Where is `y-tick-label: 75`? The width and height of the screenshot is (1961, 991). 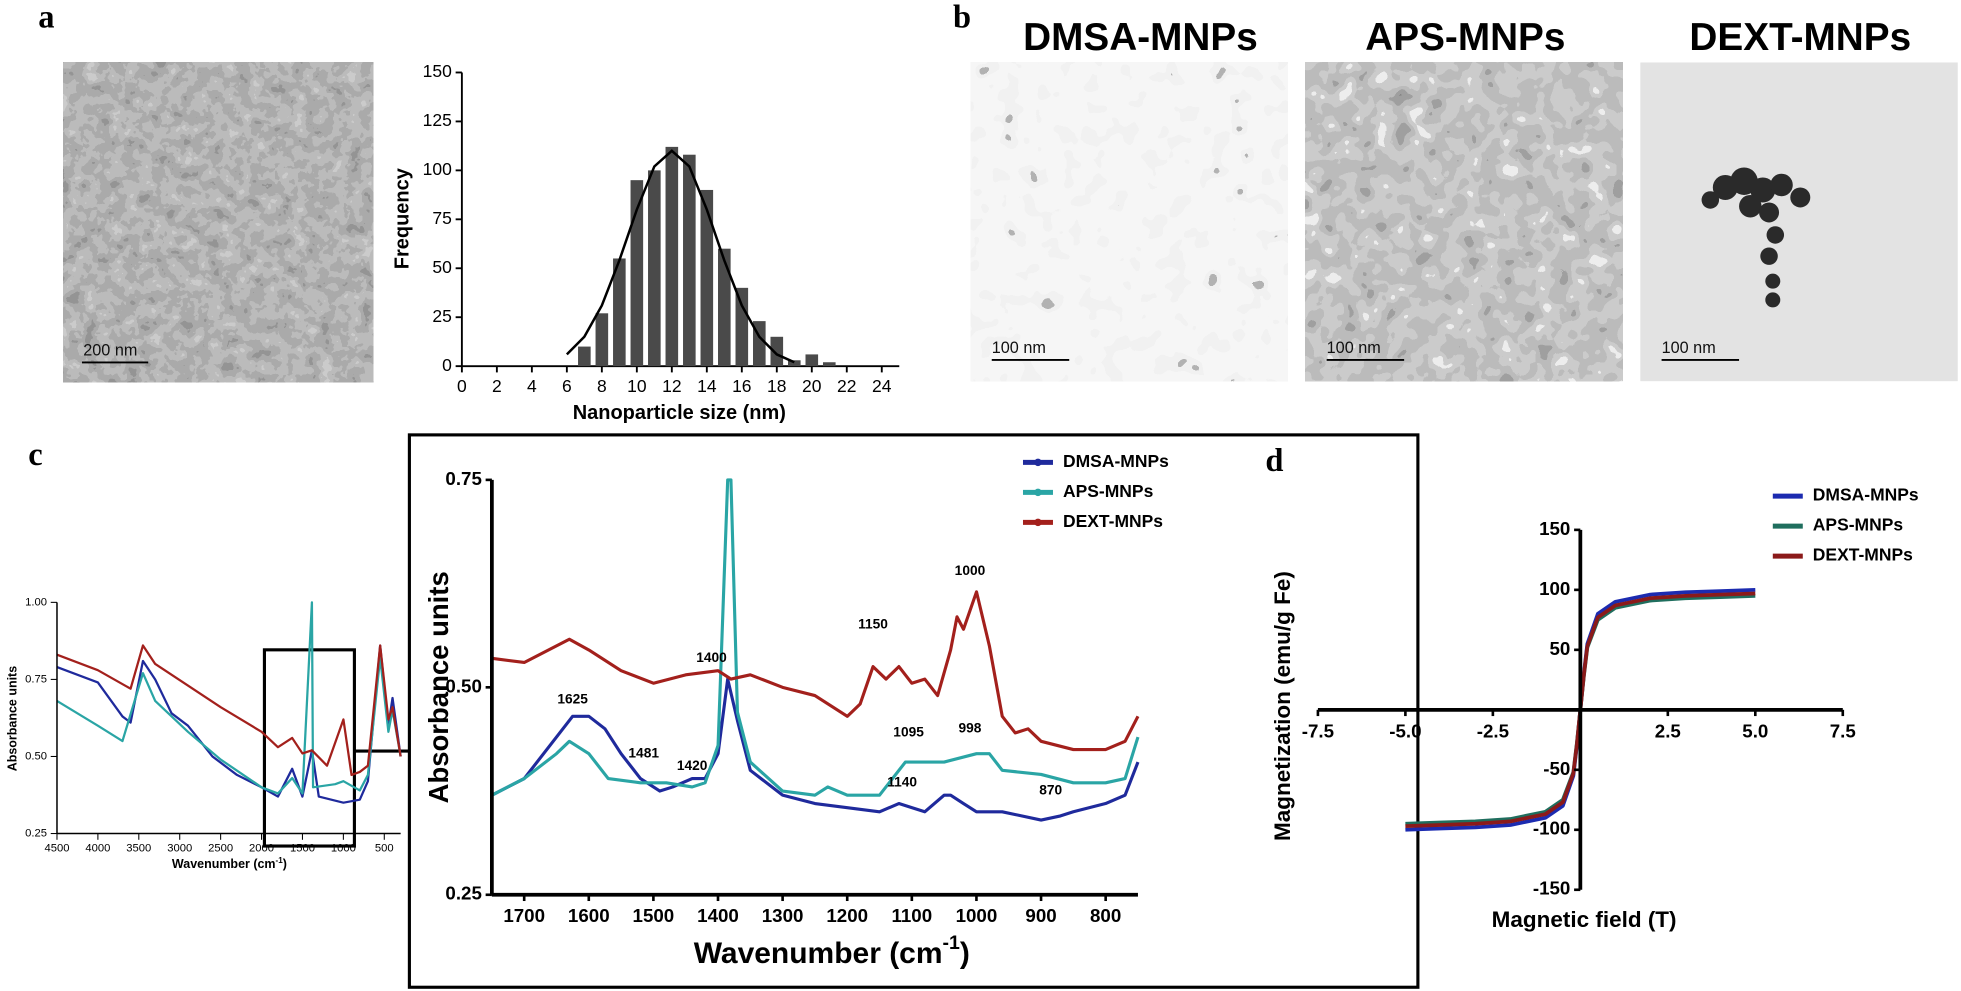
y-tick-label: 75 is located at coordinates (441, 218).